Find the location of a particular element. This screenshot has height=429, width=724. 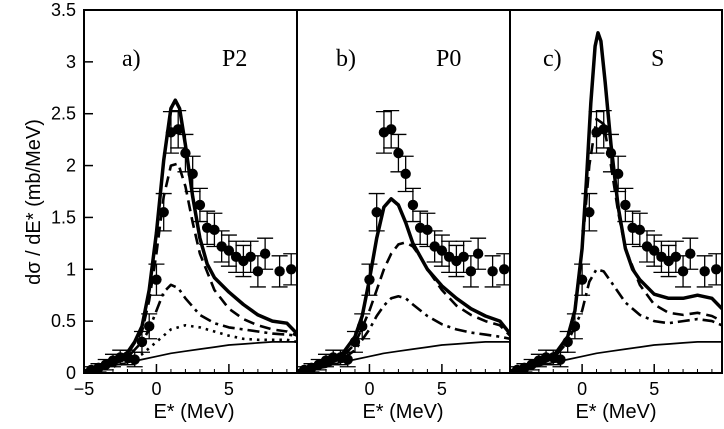

y-tick-label-4: 2 is located at coordinates (71, 166).